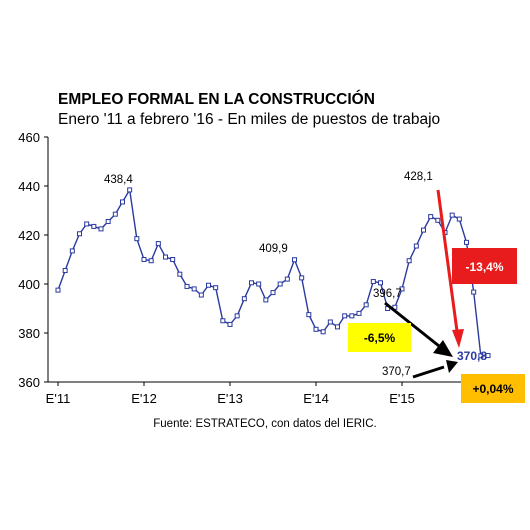  Describe the element at coordinates (273, 249) in the screenshot. I see `data-label-409-9: 409,9` at that location.